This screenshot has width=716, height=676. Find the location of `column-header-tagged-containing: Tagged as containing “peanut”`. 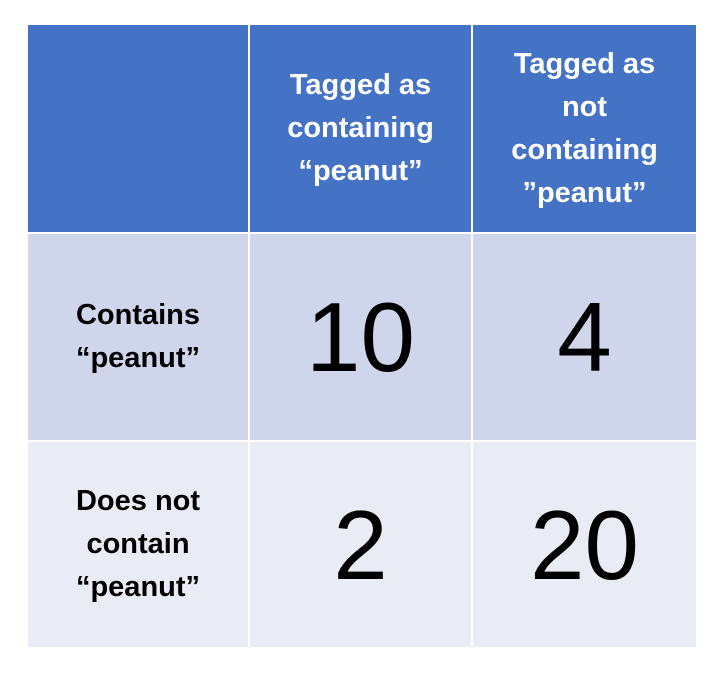

column-header-tagged-containing: Tagged as containing “peanut” is located at coordinates (360, 128).